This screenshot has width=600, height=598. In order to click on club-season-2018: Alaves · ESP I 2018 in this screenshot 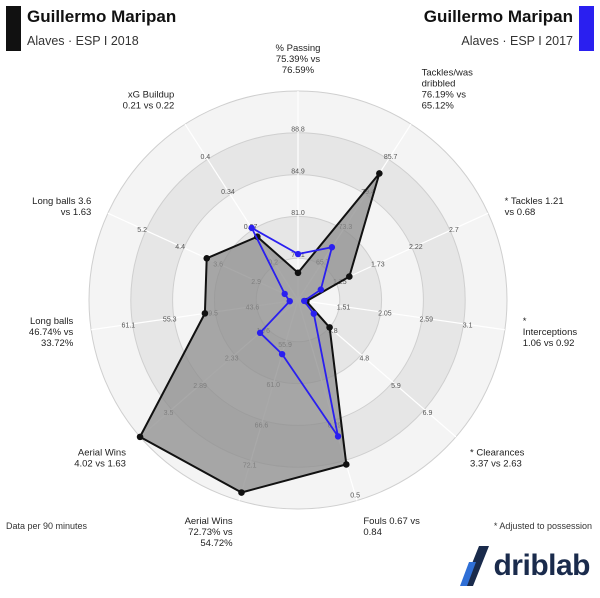, I will do `click(83, 41)`.